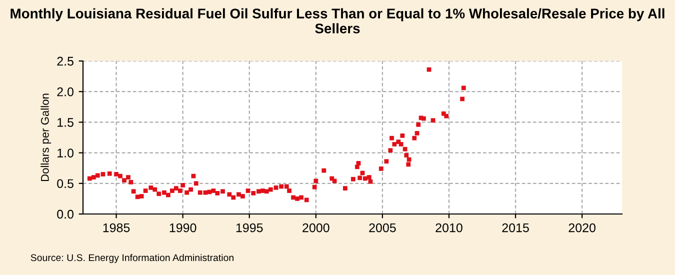 The height and width of the screenshot is (275, 675). What do you see at coordinates (65, 214) in the screenshot?
I see `y-tick-label: 0.0` at bounding box center [65, 214].